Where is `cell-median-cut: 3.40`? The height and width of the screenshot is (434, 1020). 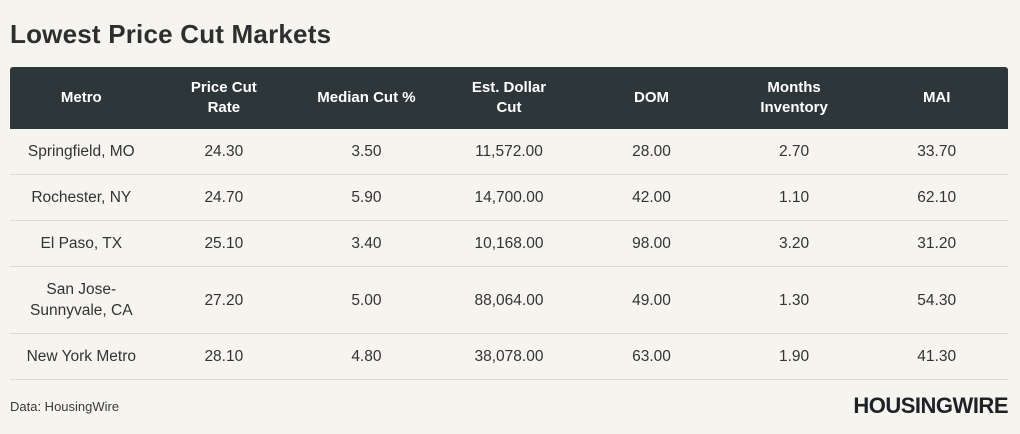 cell-median-cut: 3.40 is located at coordinates (366, 243).